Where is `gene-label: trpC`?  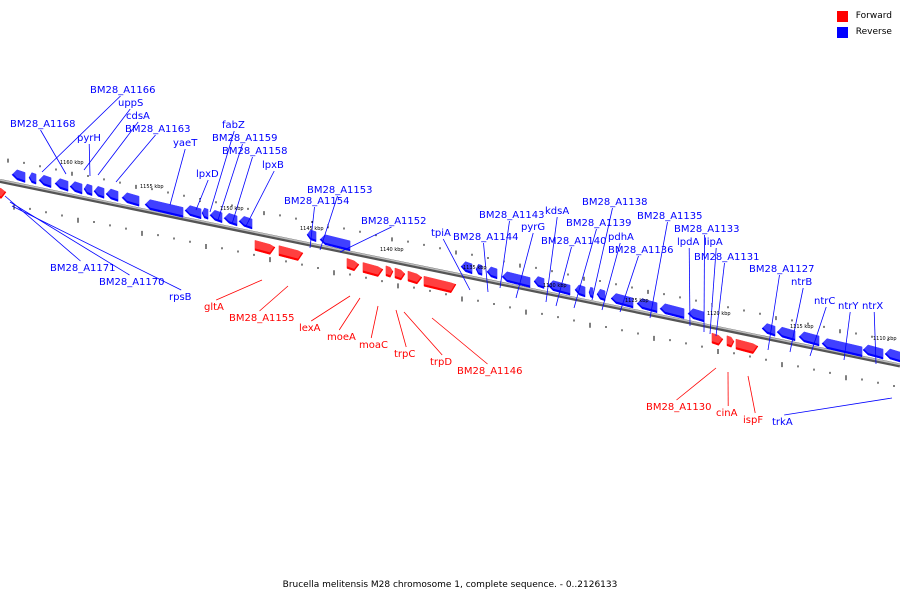 gene-label: trpC is located at coordinates (404, 354).